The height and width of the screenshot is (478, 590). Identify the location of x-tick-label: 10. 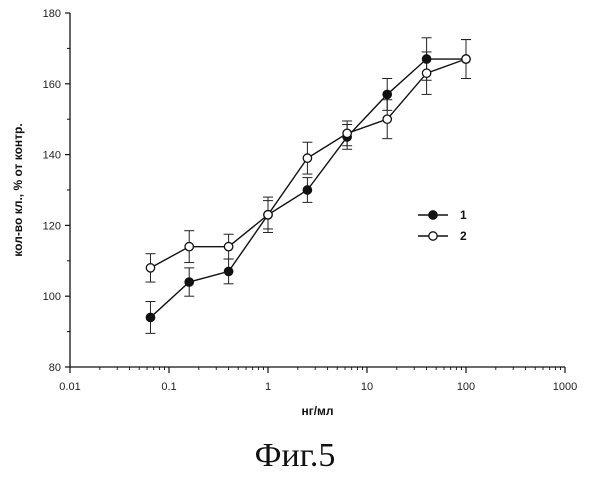
(367, 387).